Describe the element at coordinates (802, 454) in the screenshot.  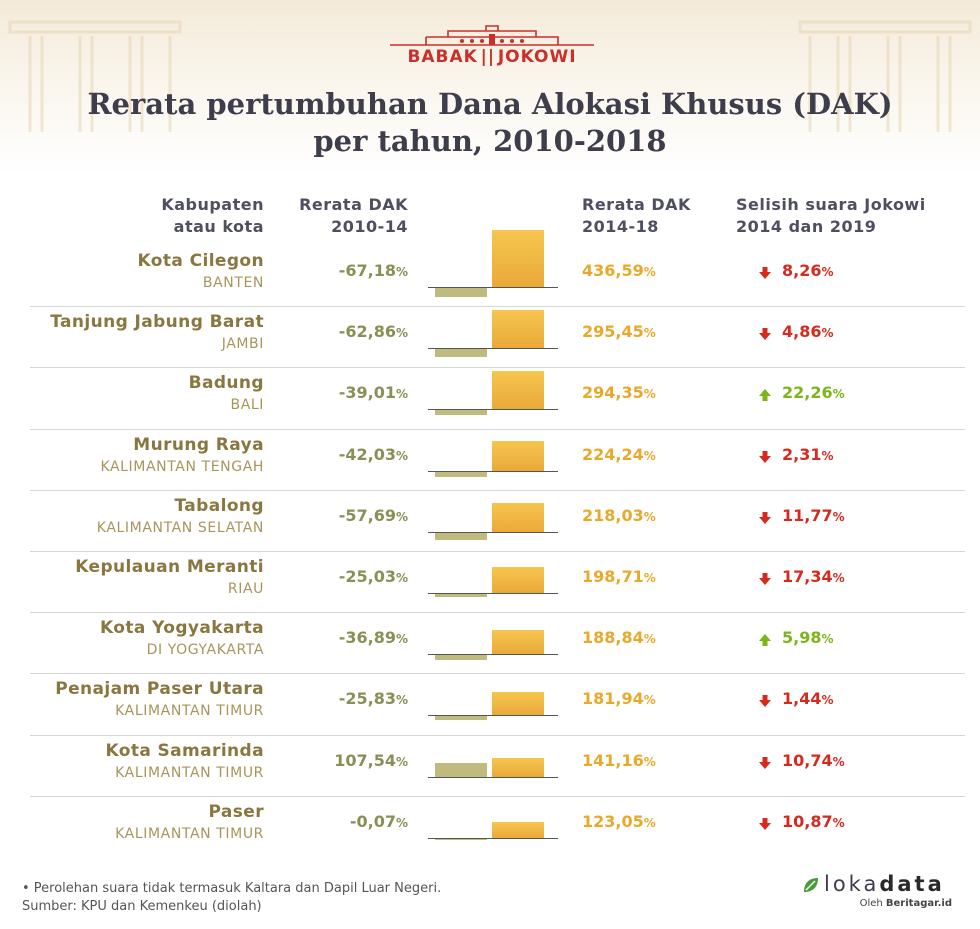
I see `vote-change-number: 2,31` at that location.